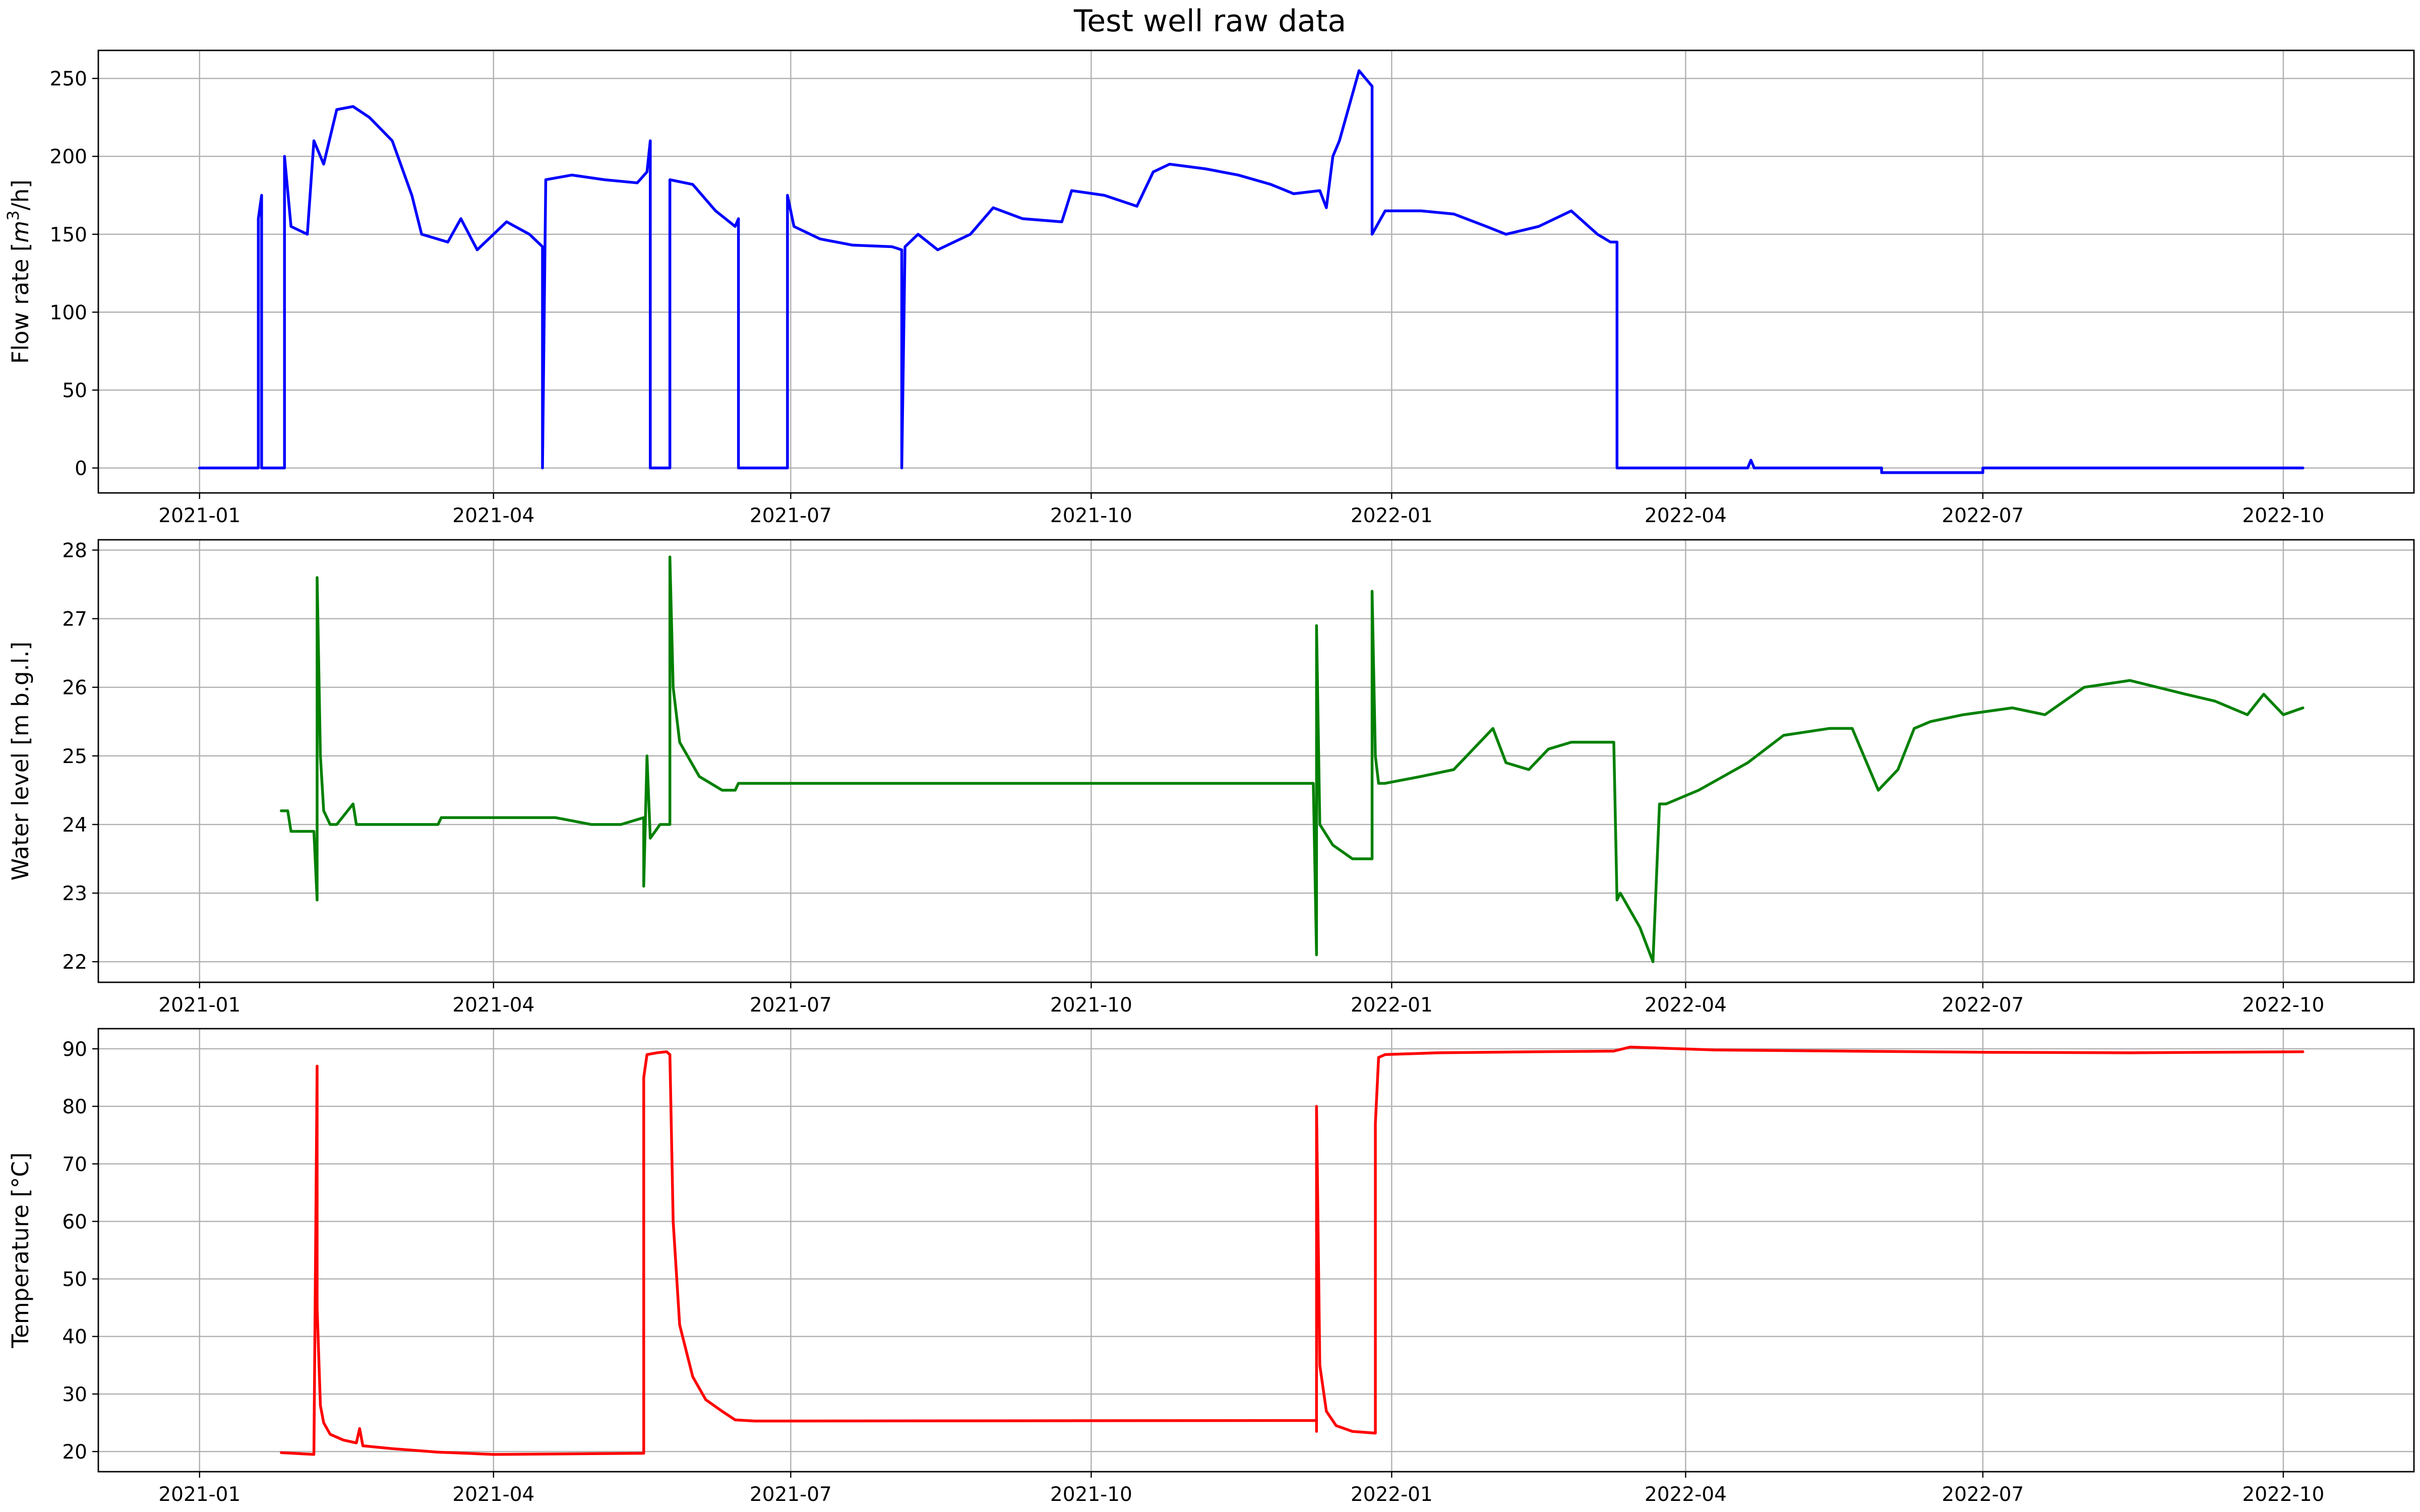 The width and height of the screenshot is (2420, 1512). Describe the element at coordinates (74, 688) in the screenshot. I see `y-tick-label: 26` at that location.